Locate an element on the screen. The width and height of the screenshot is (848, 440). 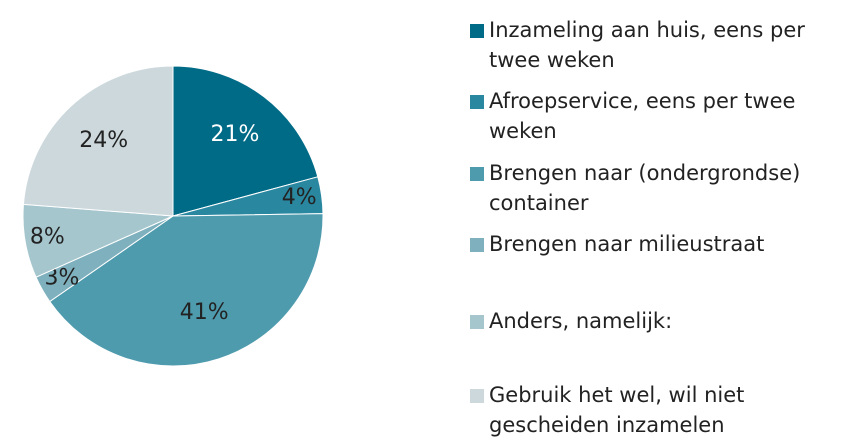
legend-label: Brengen naar (ondergrondse) container is located at coordinates (645, 188).